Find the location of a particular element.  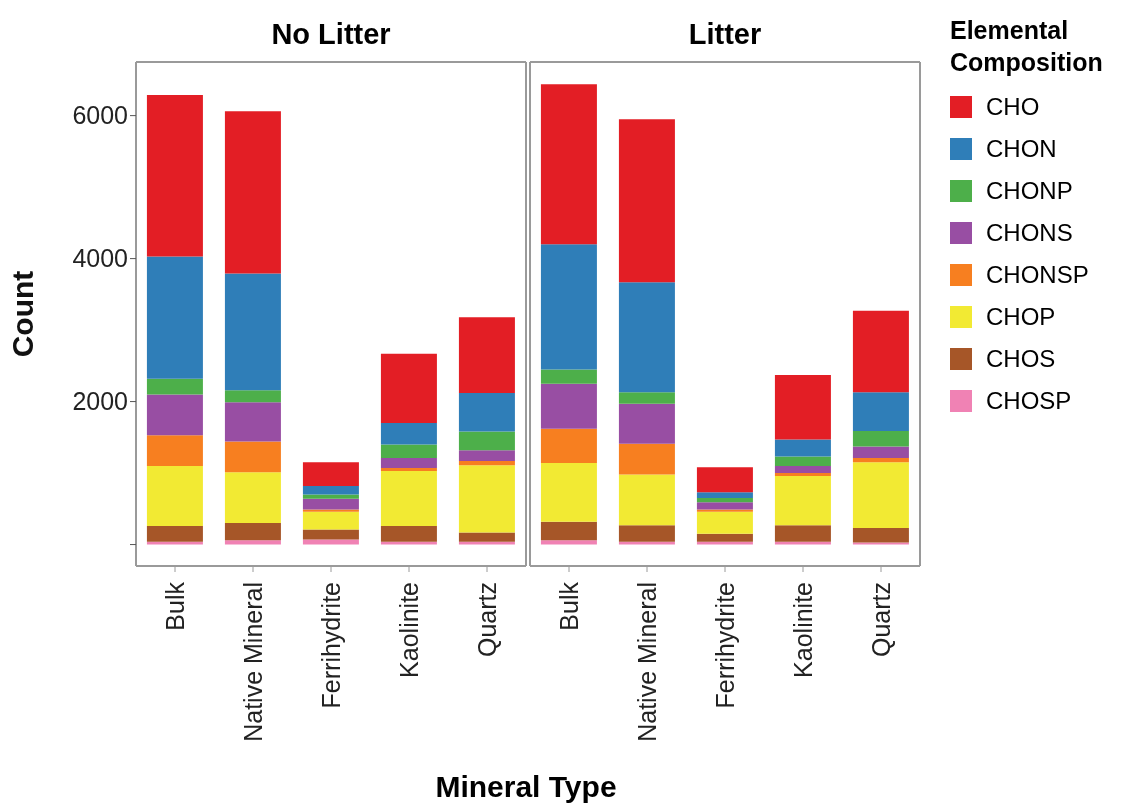

legend-label: CHO is located at coordinates (1013, 107).